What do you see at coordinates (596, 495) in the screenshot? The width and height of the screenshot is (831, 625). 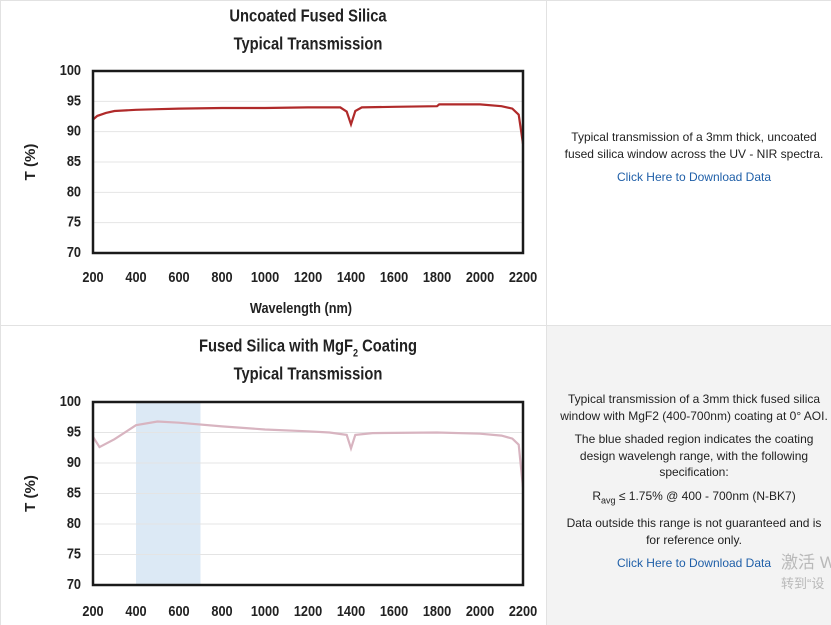 I see `spec-symbol: R` at bounding box center [596, 495].